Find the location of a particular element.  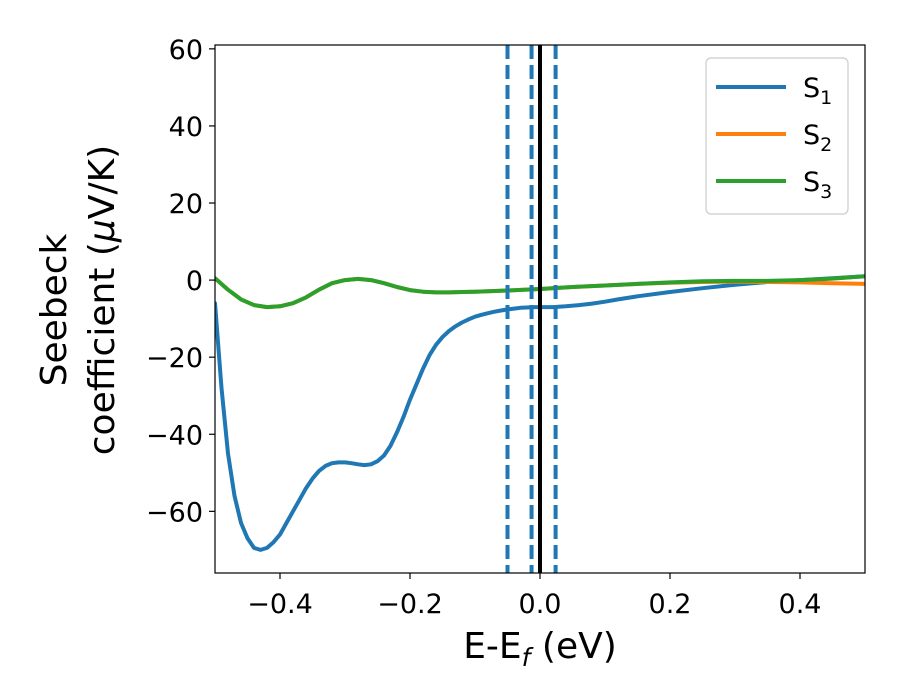

y-tick-label: 0 is located at coordinates (194, 281).